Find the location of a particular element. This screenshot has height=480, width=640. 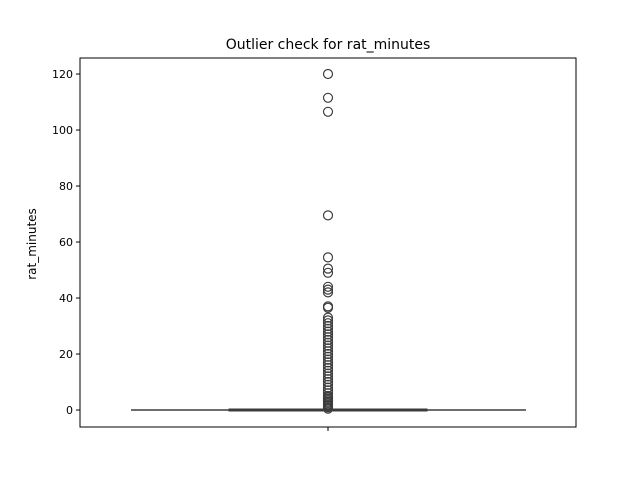

y-tick-label: 40 is located at coordinates (66, 298).